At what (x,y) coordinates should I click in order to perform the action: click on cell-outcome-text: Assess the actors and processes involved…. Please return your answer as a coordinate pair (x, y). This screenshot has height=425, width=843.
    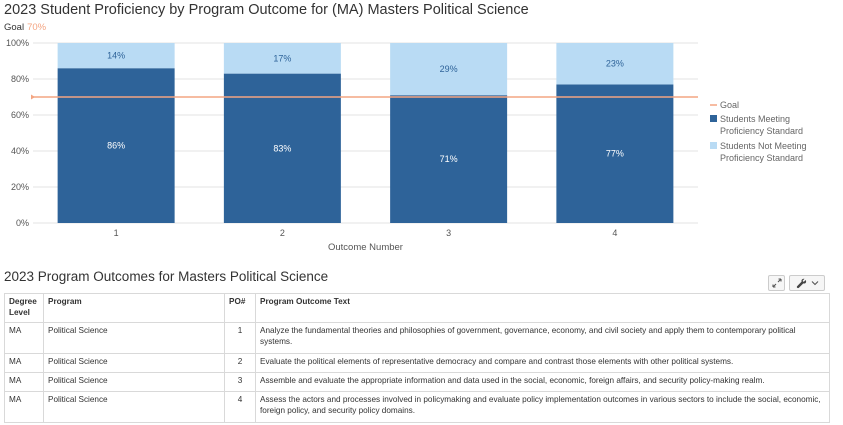
    Looking at the image, I should click on (542, 407).